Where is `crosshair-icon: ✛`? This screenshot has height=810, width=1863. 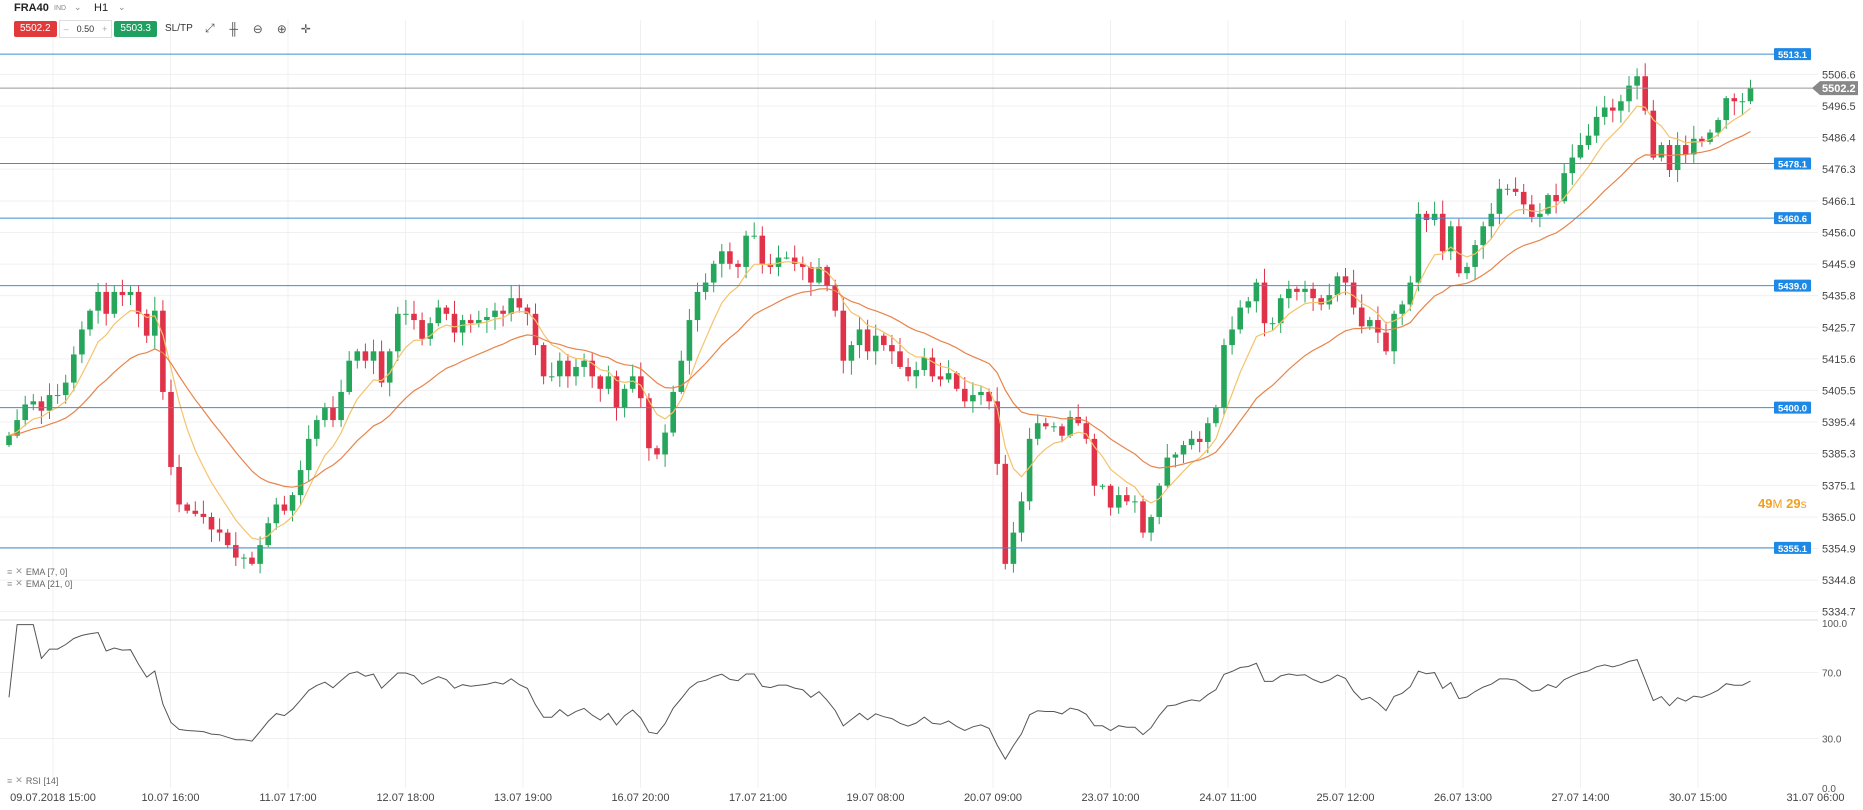
crosshair-icon: ✛ is located at coordinates (305, 28).